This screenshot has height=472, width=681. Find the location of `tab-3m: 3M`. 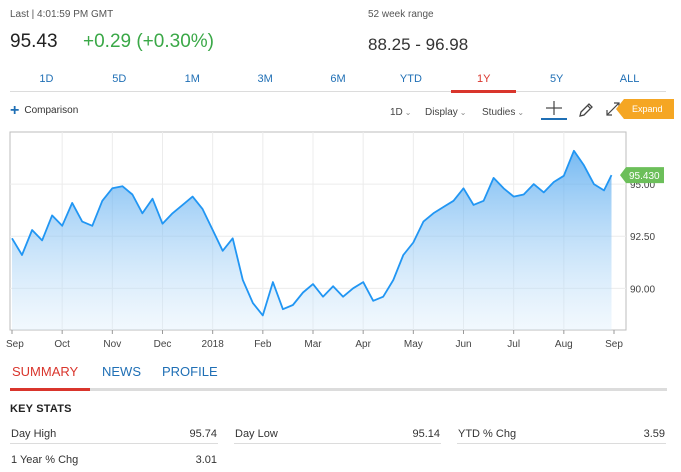

tab-3m: 3M is located at coordinates (265, 79).